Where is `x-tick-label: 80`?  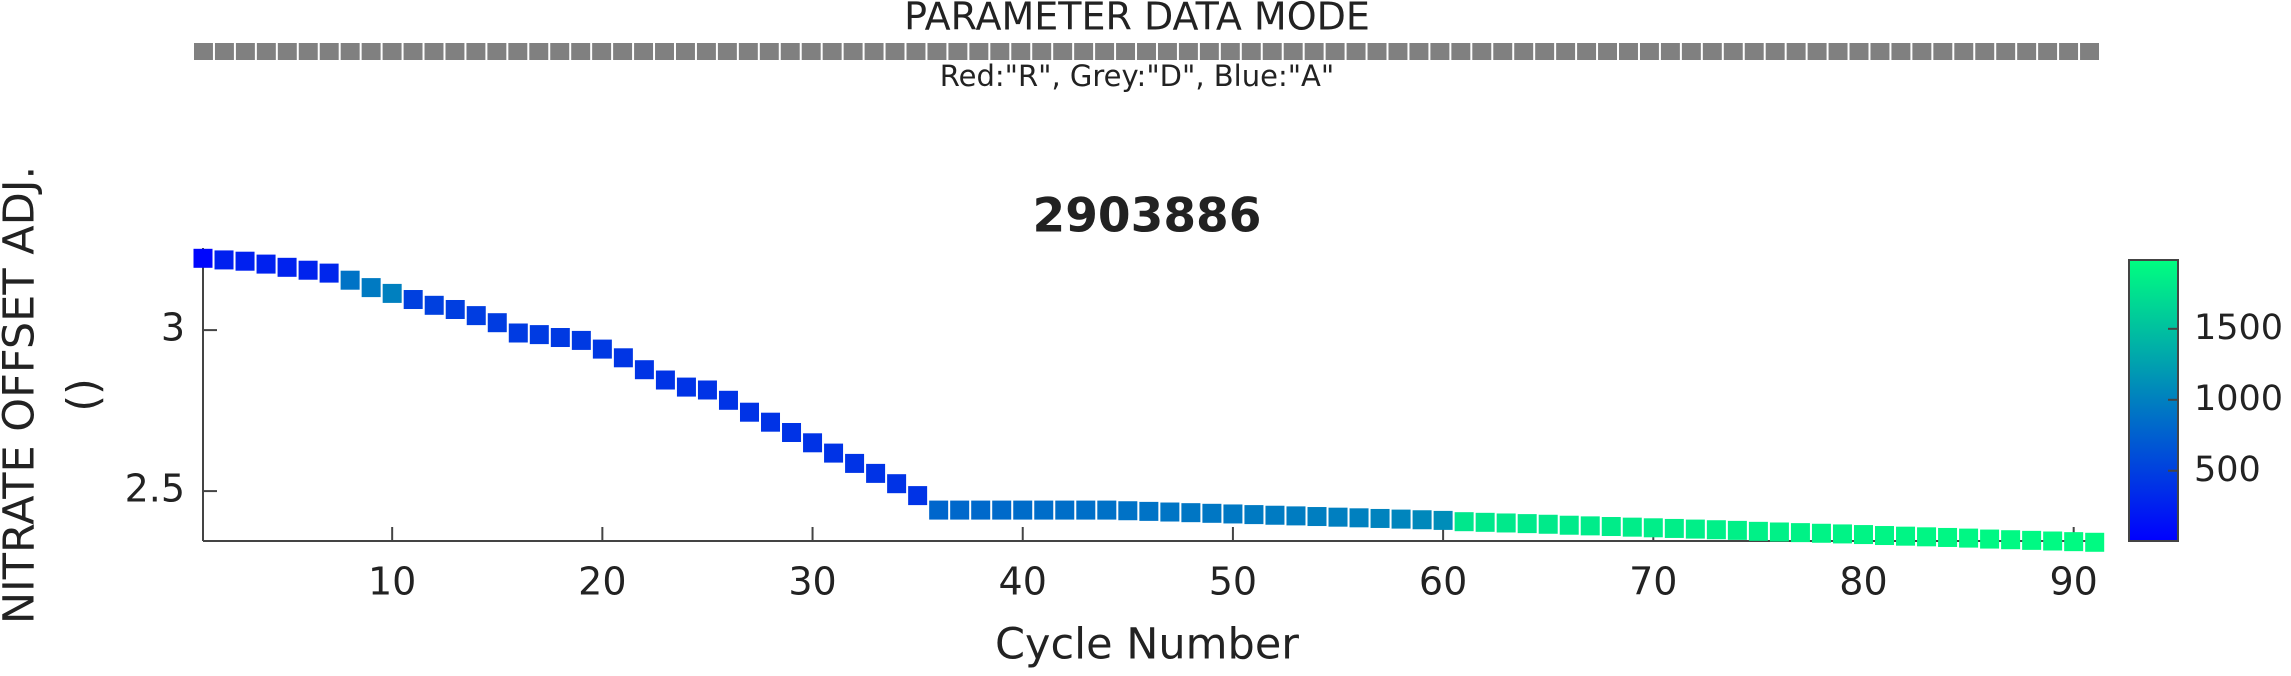
x-tick-label: 80 is located at coordinates (1863, 582).